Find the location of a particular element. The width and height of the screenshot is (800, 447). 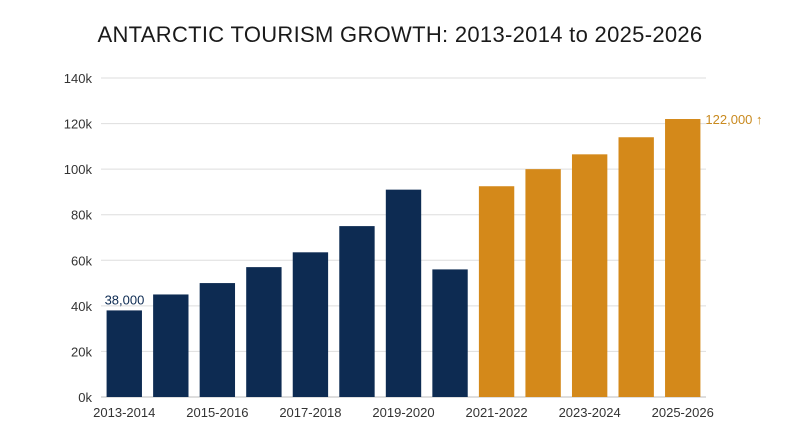

x-tick-label: 2021-2022 is located at coordinates (496, 412).